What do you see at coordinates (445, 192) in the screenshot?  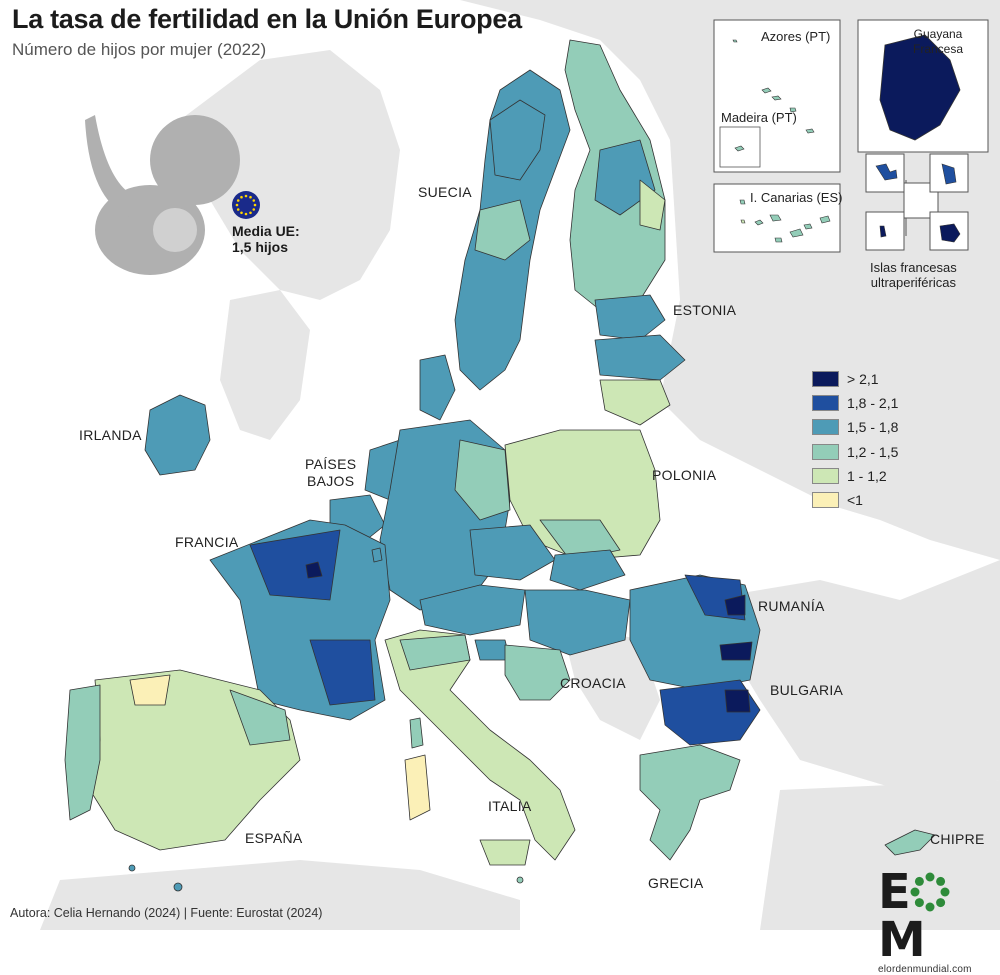 I see `label-suecia: SUECIA` at bounding box center [445, 192].